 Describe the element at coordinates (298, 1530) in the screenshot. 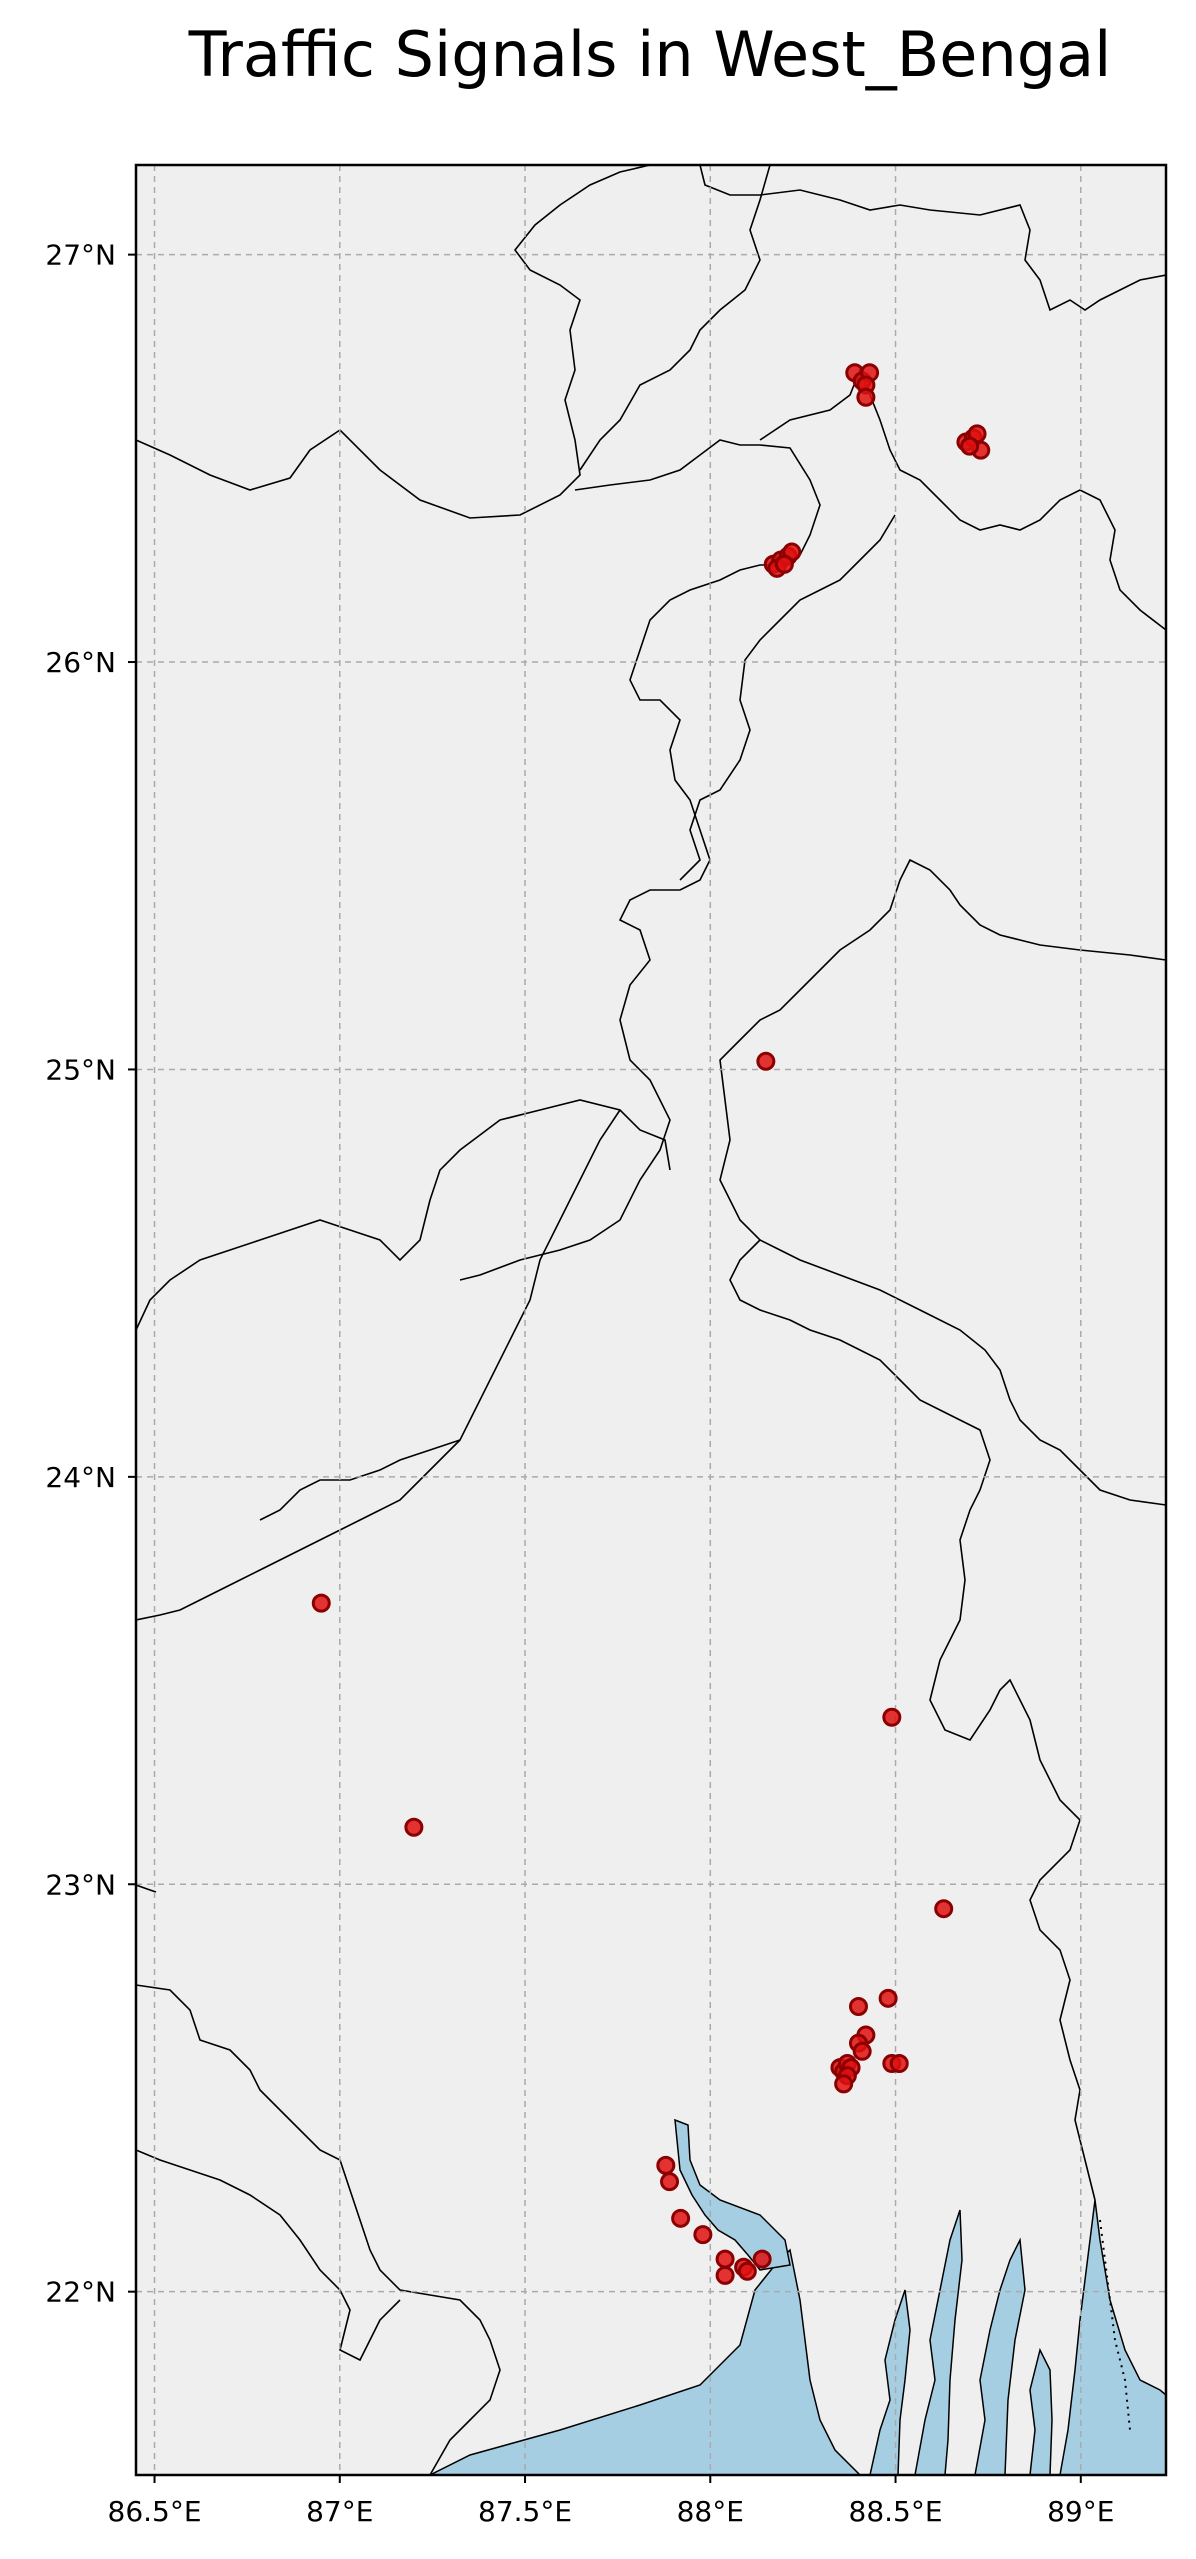

I see `boundary-jharkhand-south` at that location.